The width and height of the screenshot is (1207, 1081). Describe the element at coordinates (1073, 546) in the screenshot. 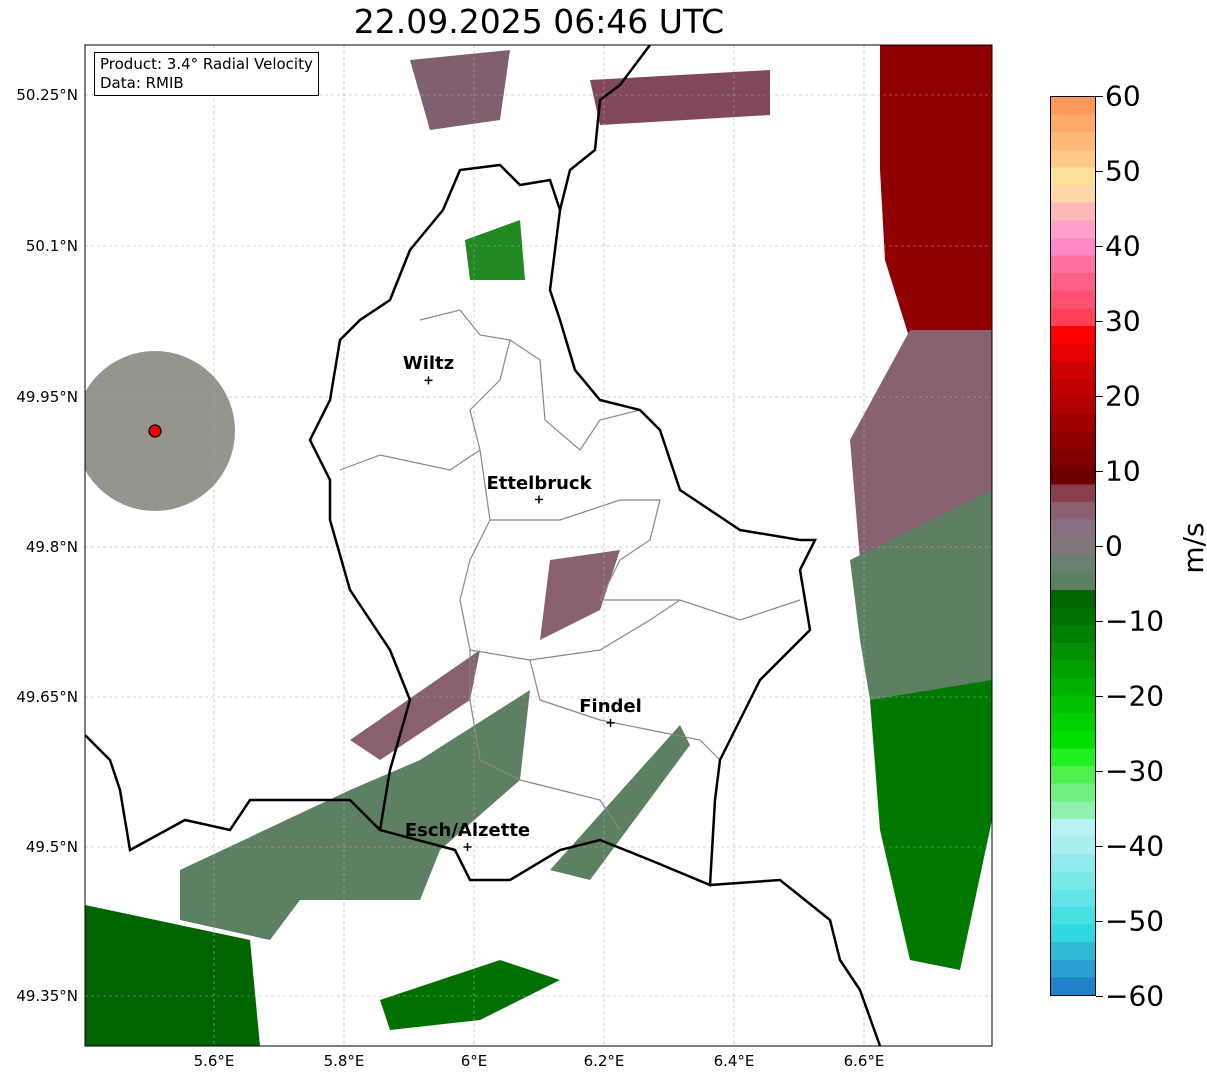

I see `colorbar` at that location.